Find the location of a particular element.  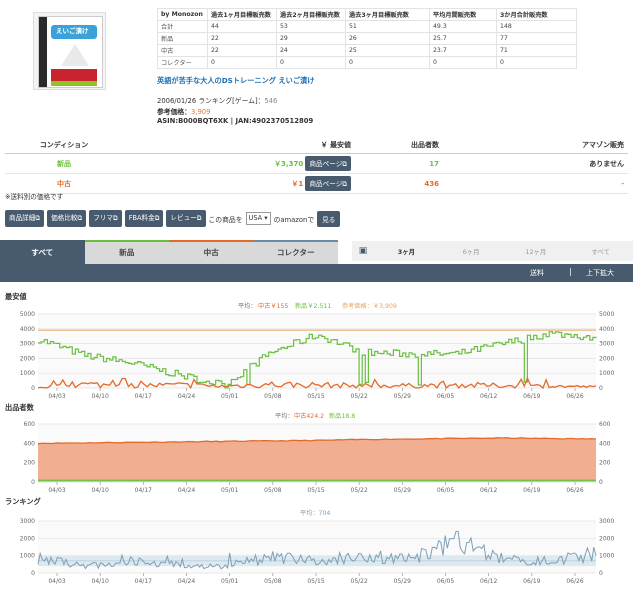

condition-tabs: すべて 新品 中古 コレクター is located at coordinates (169, 252).